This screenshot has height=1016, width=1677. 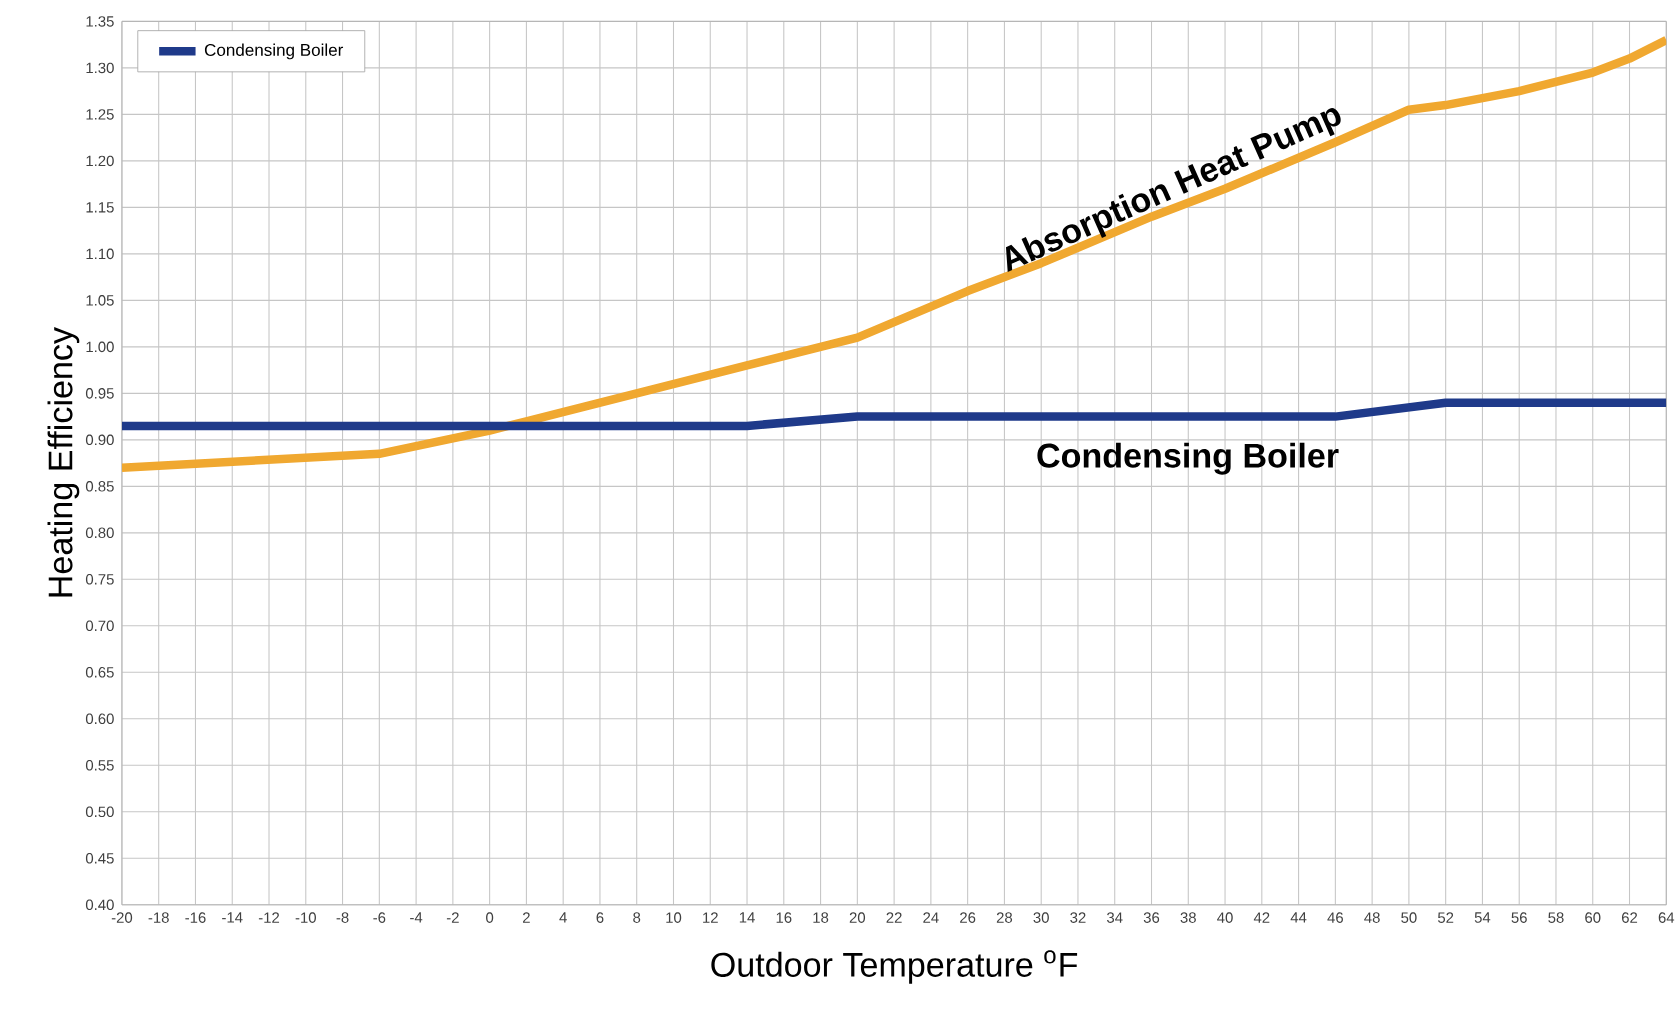 I want to click on x-tick-label: -4, so click(x=416, y=917).